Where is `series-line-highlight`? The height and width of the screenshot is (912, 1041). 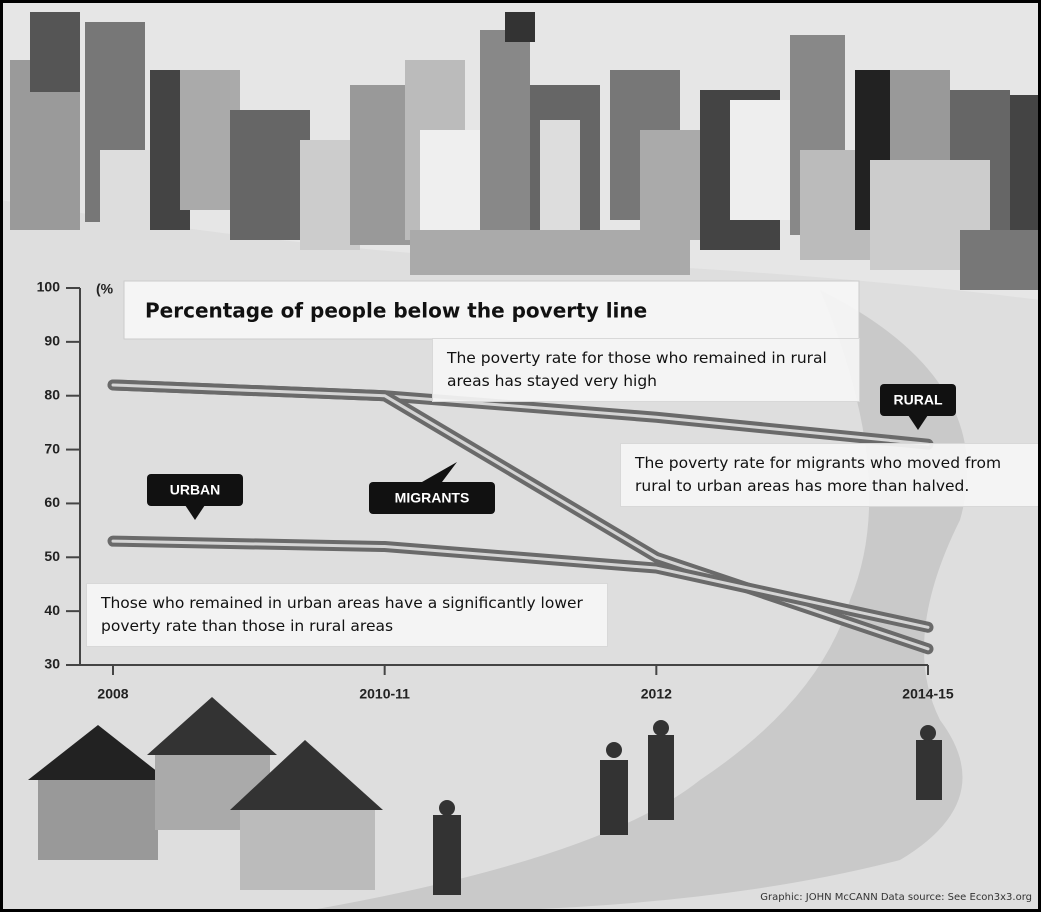 series-line-highlight is located at coordinates (520, 584).